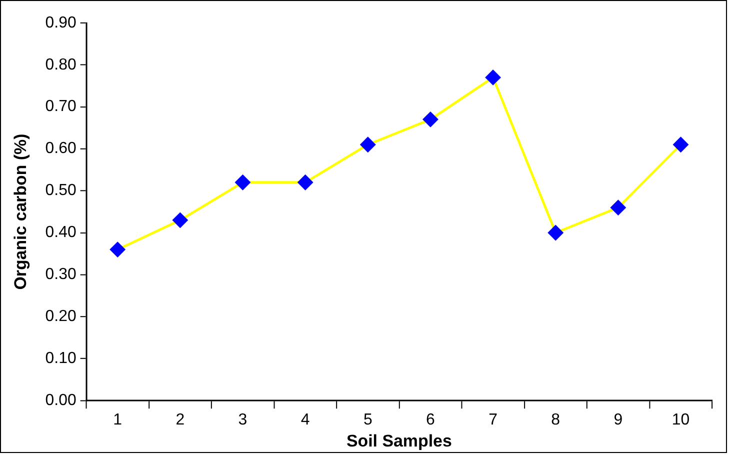 The height and width of the screenshot is (455, 729). I want to click on x-axis-title: Soil Samples, so click(399, 441).